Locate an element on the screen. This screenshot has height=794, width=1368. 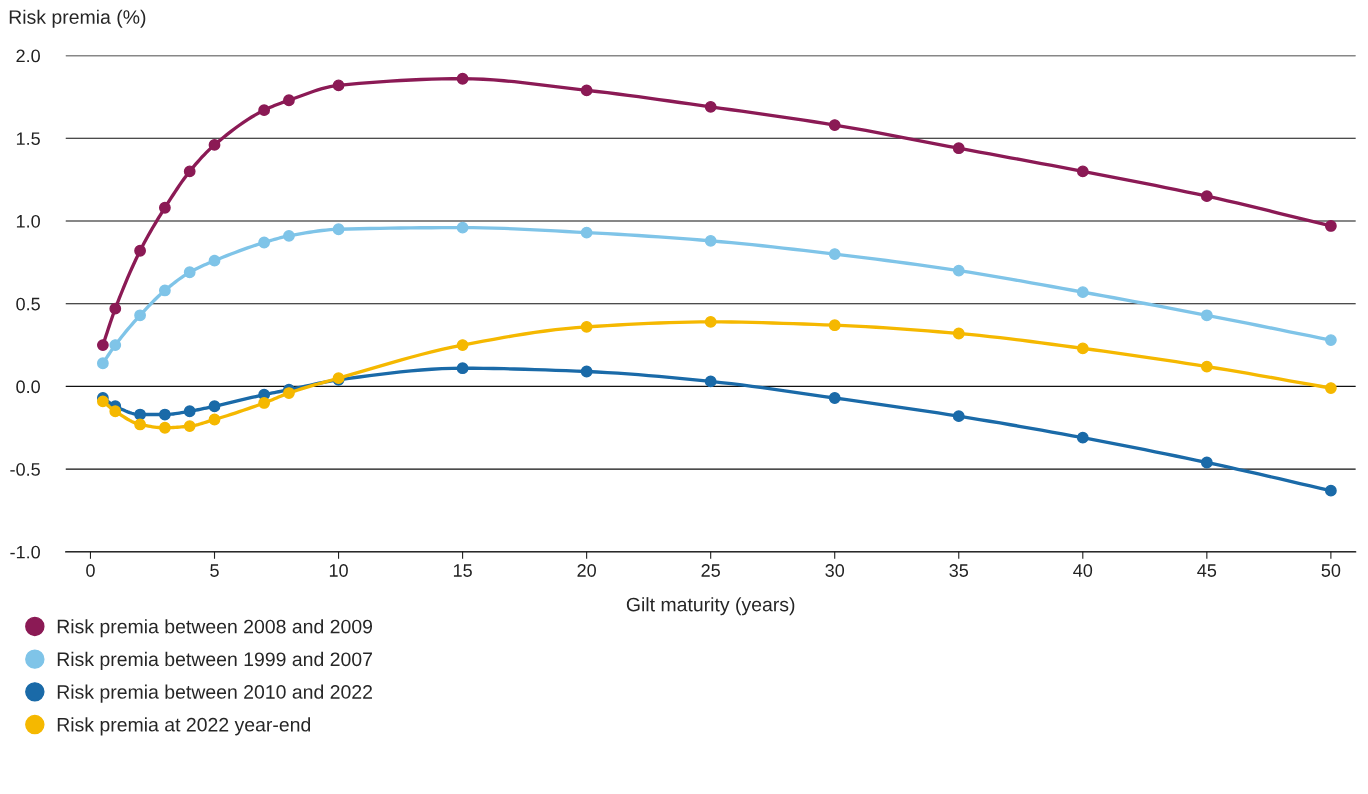
x-tick-label: 50 is located at coordinates (1331, 570).